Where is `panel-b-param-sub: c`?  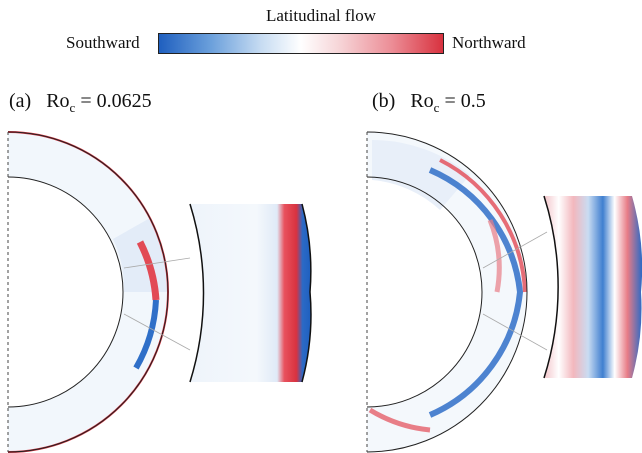 panel-b-param-sub: c is located at coordinates (436, 107).